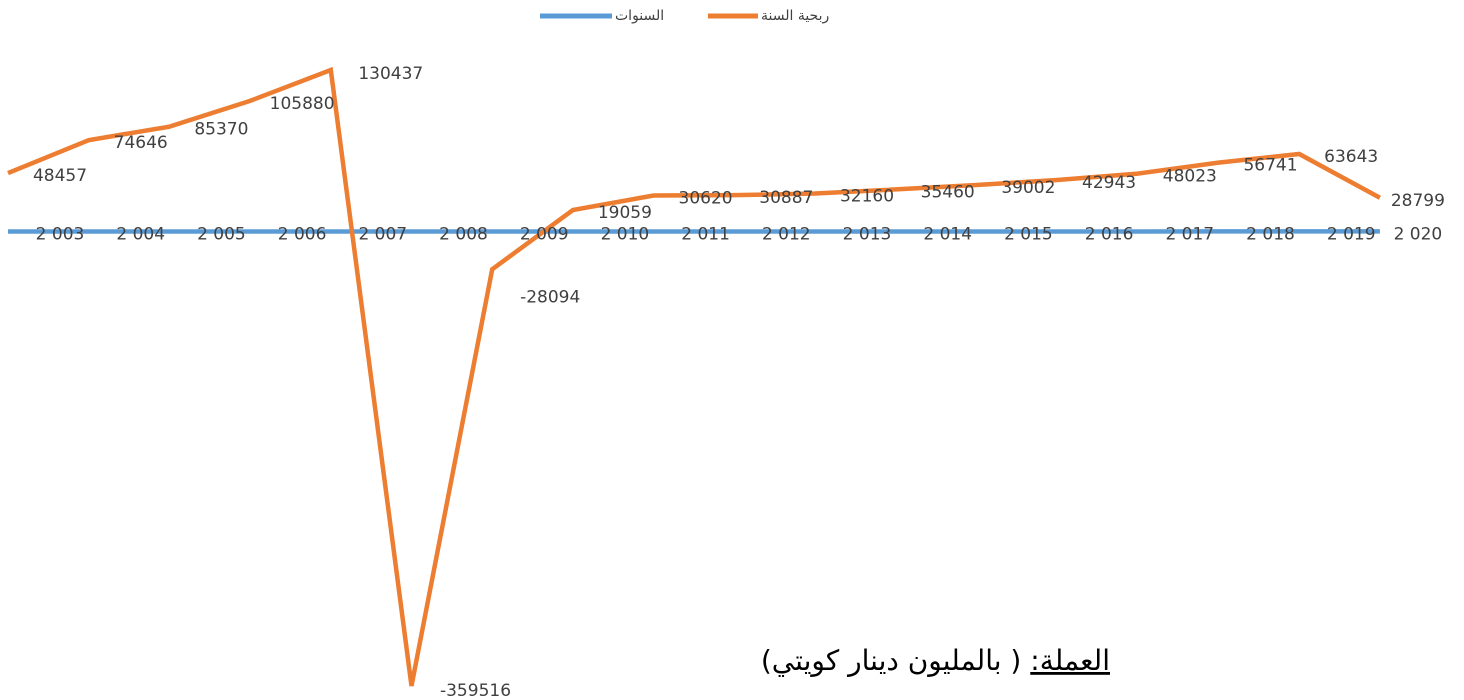  I want to click on data-label: 2 015, so click(1028, 234).